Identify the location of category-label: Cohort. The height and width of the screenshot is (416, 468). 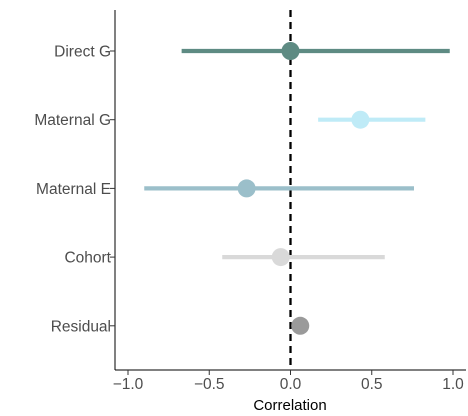
(87, 258).